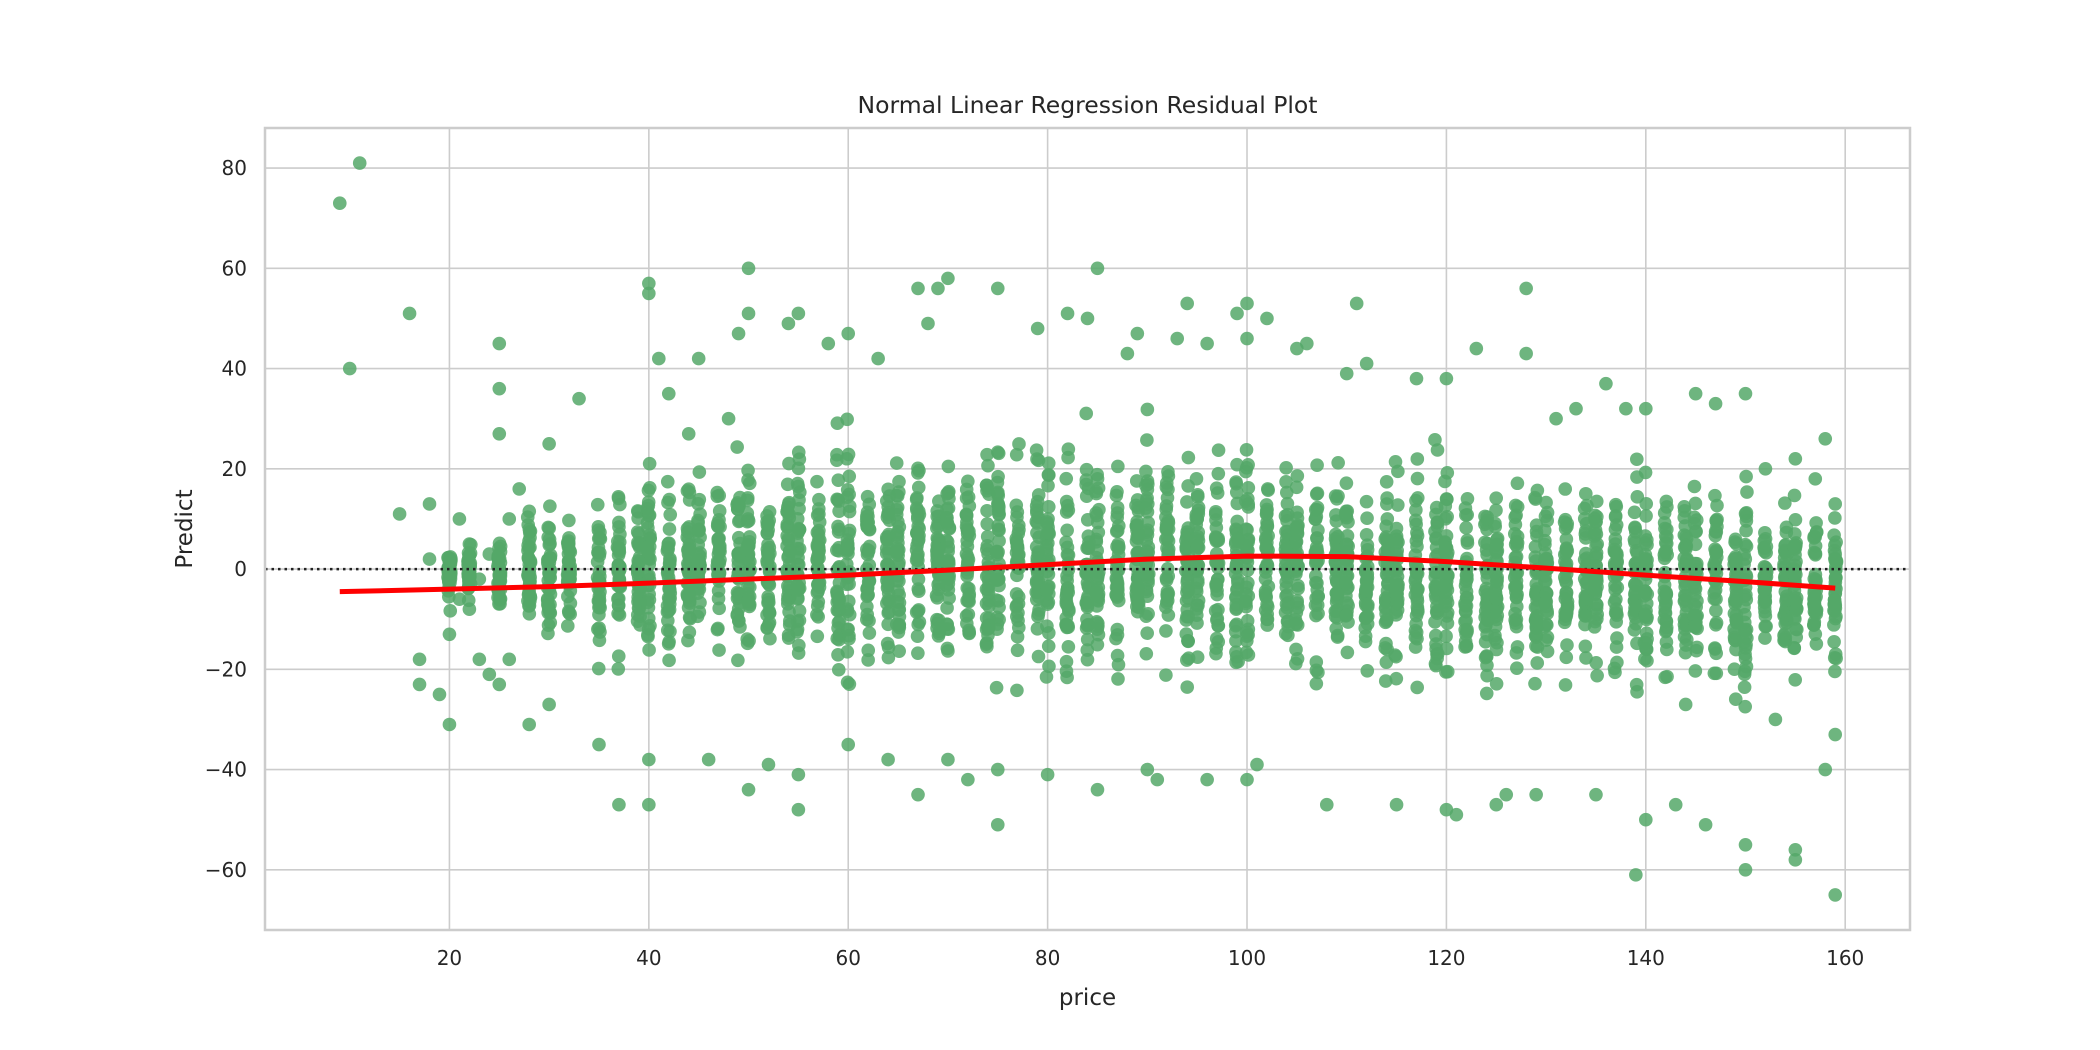 This screenshot has width=2100, height=1050. Describe the element at coordinates (648, 958) in the screenshot. I see `x-tick-label: 40` at that location.